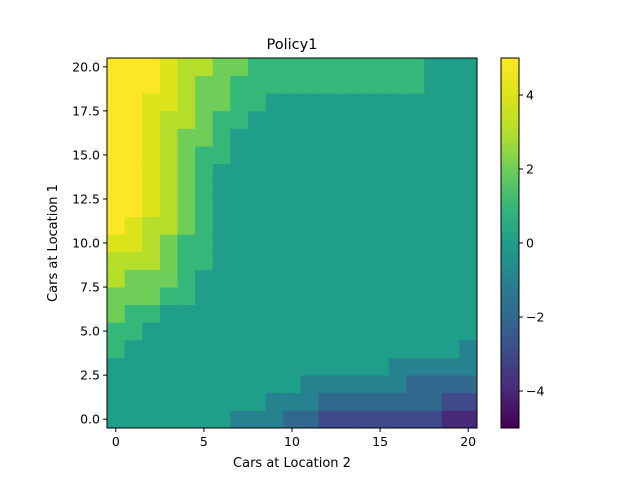  Describe the element at coordinates (468, 441) in the screenshot. I see `x-tick-label: 20` at that location.